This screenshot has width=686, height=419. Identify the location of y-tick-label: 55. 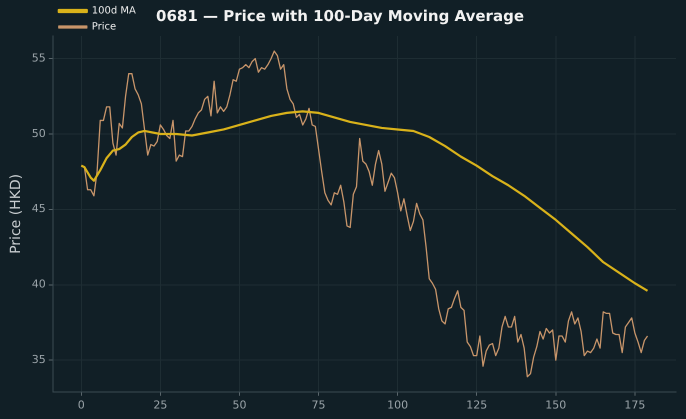
(39, 57).